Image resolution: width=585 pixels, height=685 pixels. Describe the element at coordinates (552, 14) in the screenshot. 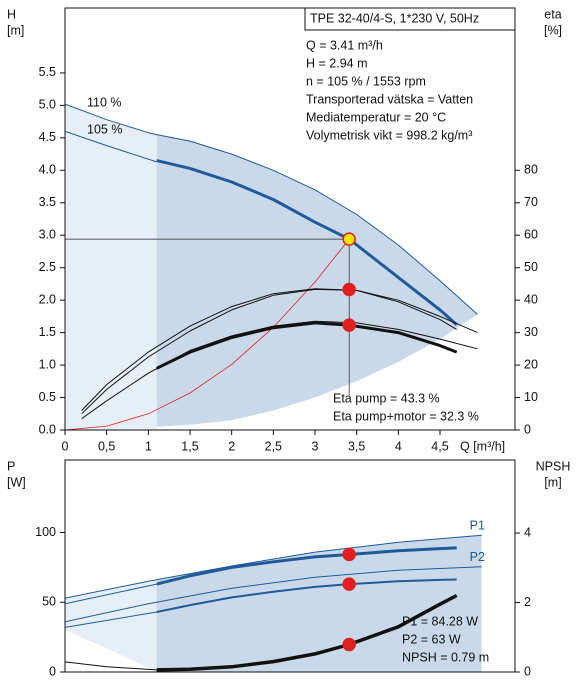

I see `y2-axis-label: eta` at that location.